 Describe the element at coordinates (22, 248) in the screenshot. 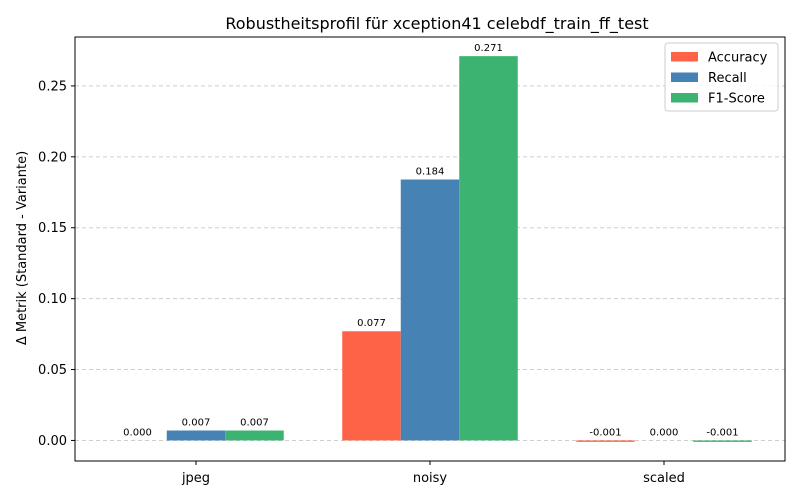

I see `y-axis-label: Δ Metrik (Standard - Variante)` at that location.